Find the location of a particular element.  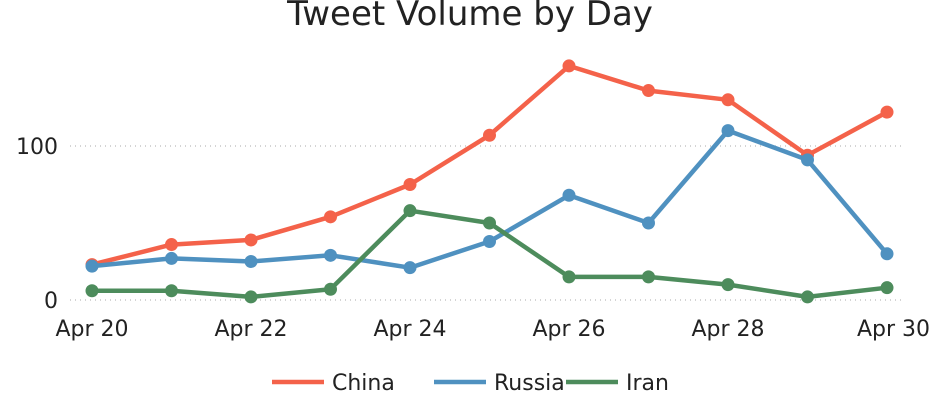

legend-label-iran: Iran is located at coordinates (647, 383).